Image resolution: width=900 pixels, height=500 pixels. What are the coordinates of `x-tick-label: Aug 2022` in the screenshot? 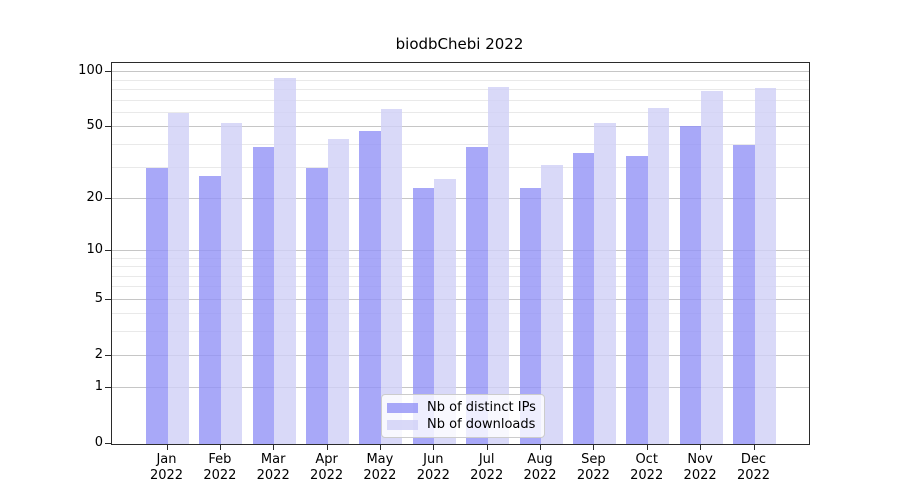 It's located at (540, 468).